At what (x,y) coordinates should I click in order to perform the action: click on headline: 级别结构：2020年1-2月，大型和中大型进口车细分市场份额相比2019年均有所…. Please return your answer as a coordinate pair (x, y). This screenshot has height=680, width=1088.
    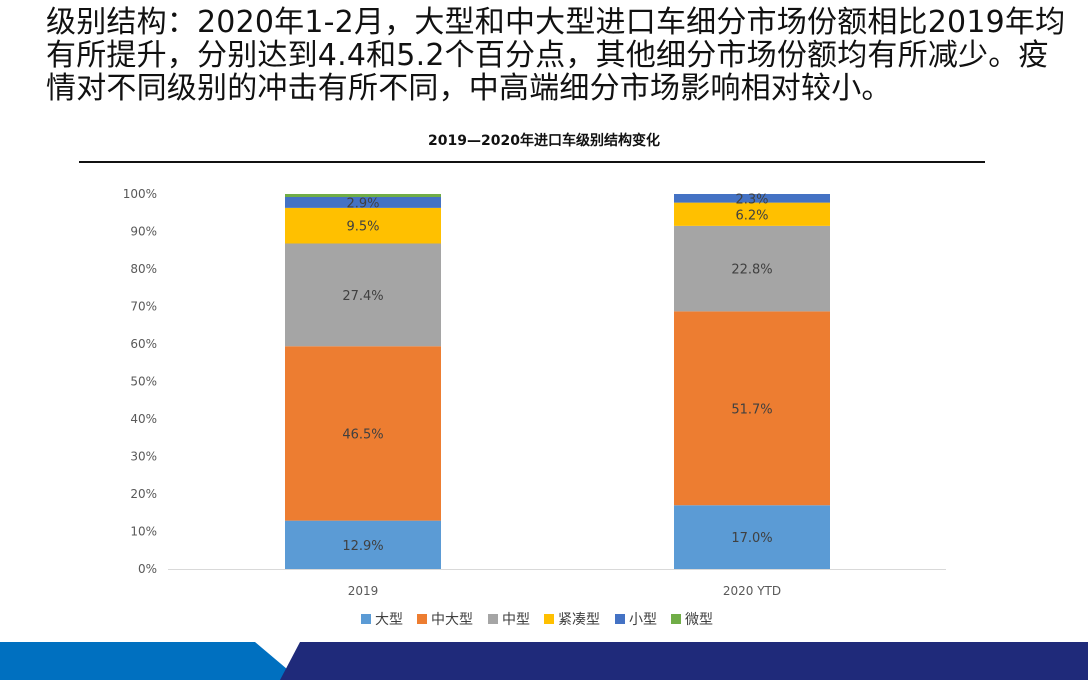
    Looking at the image, I should click on (556, 55).